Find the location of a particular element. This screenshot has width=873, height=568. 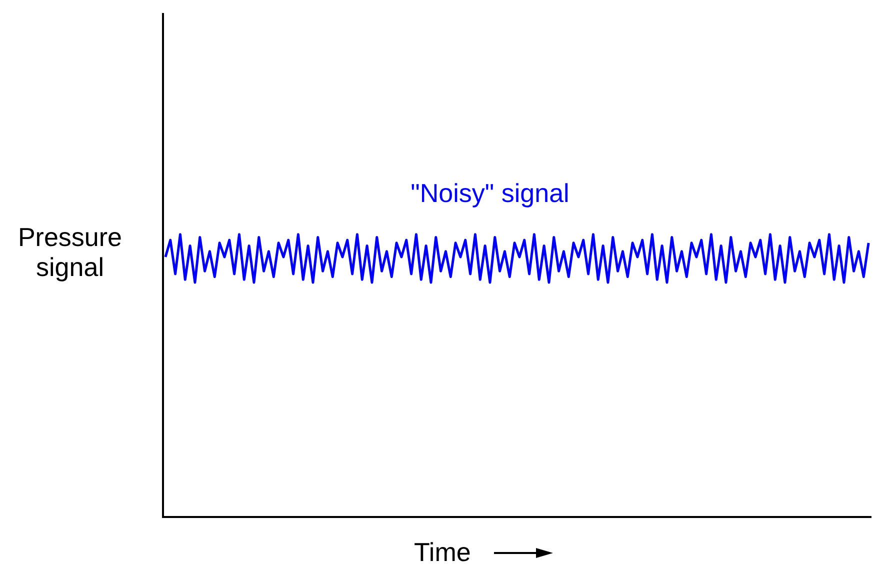

text: "Noisy" signal is located at coordinates (490, 193).